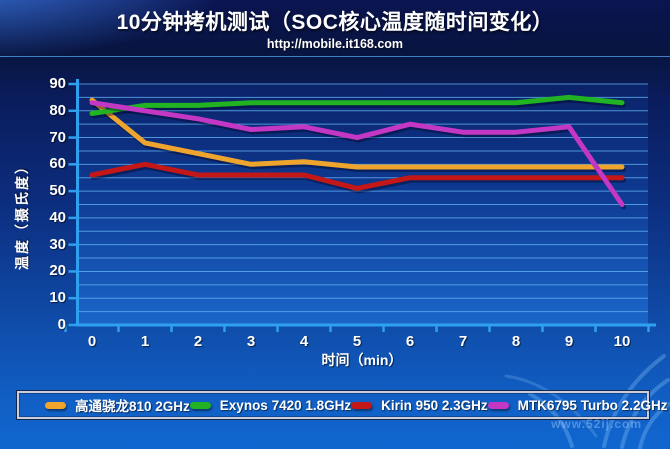  I want to click on x-tick-label: 2, so click(198, 341).